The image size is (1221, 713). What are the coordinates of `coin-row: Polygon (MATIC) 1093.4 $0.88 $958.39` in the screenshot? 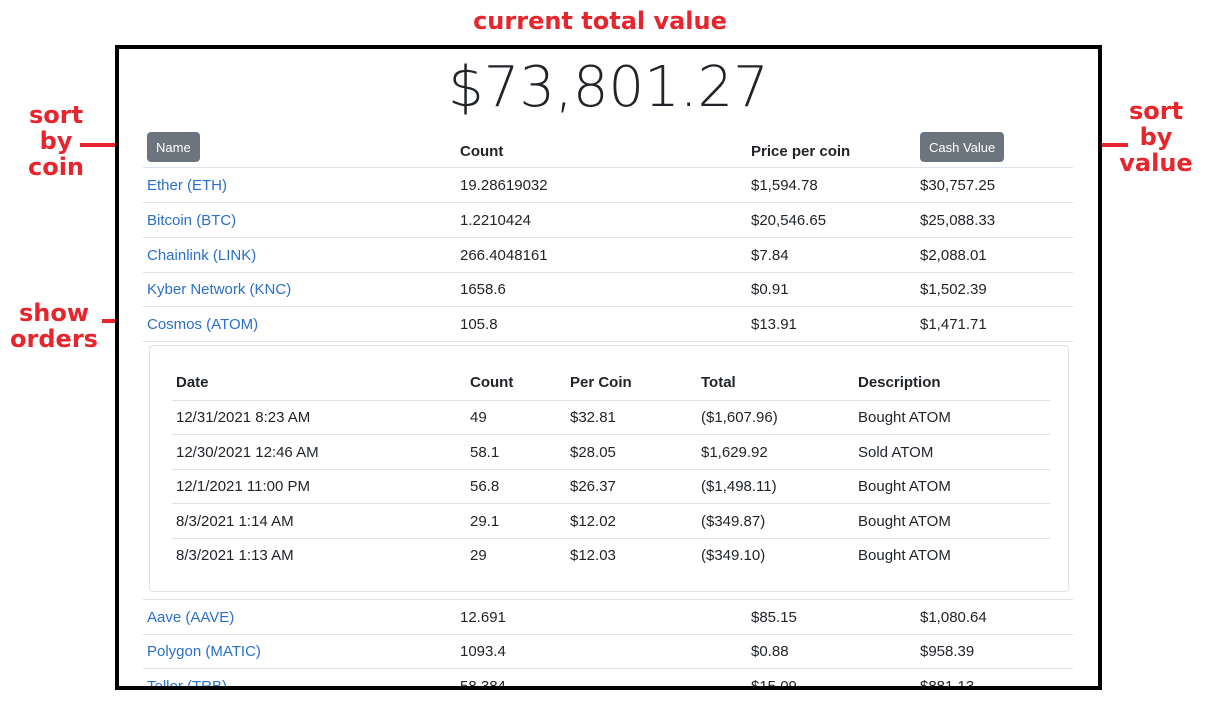 It's located at (608, 651).